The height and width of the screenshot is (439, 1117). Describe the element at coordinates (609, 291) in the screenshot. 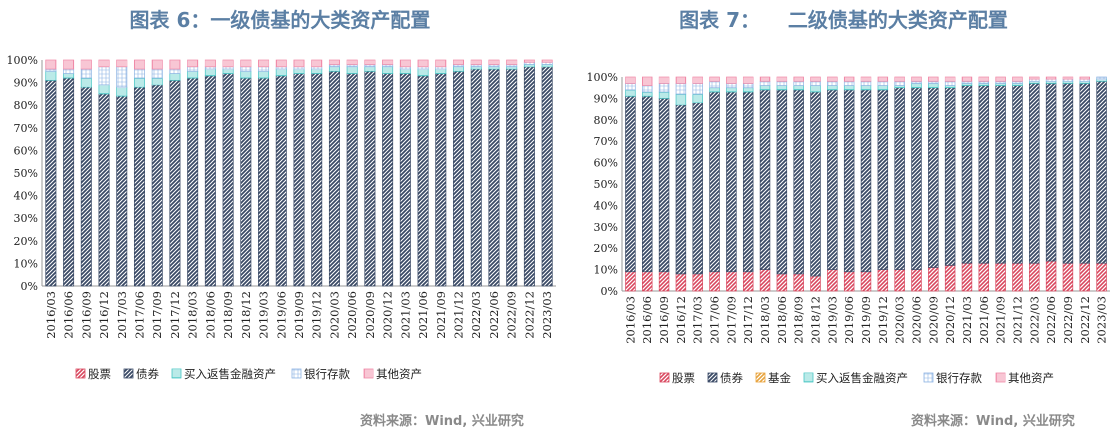

I see `y-tick-label: 0%` at that location.